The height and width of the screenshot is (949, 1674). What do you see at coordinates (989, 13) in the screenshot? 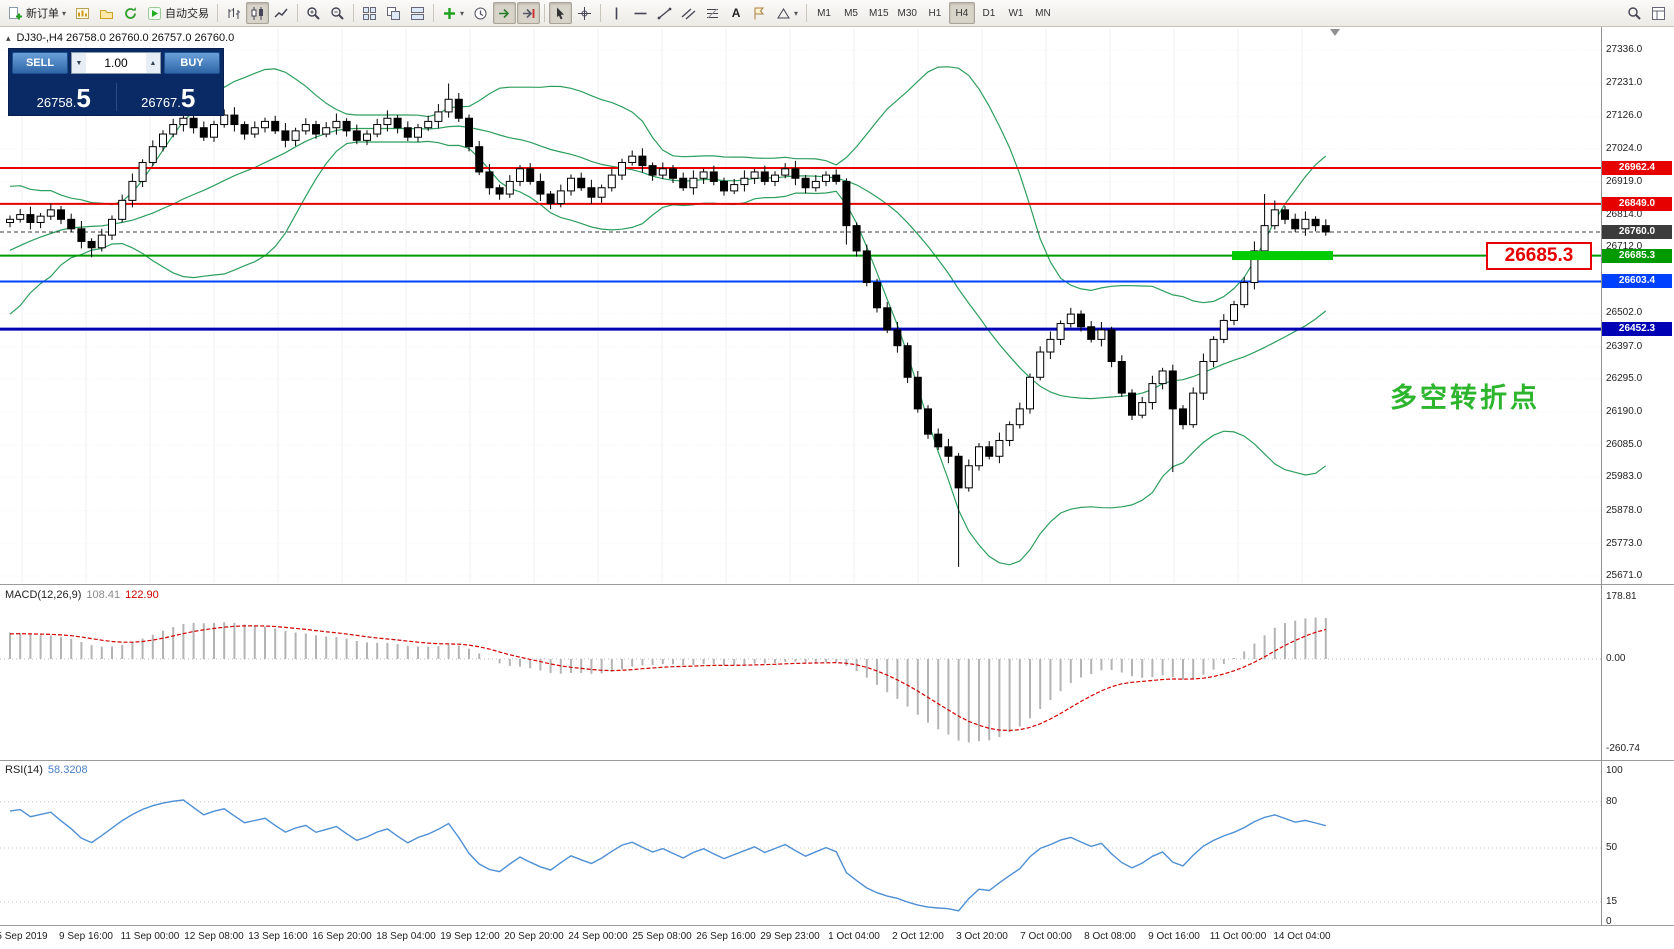
I see `timeframe-d1-button: D1` at bounding box center [989, 13].